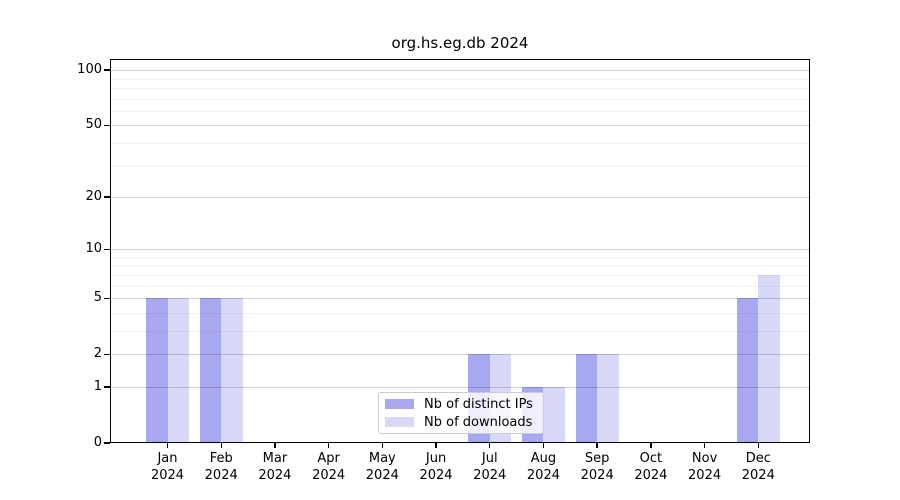  I want to click on bar-downloads-sep, so click(608, 398).